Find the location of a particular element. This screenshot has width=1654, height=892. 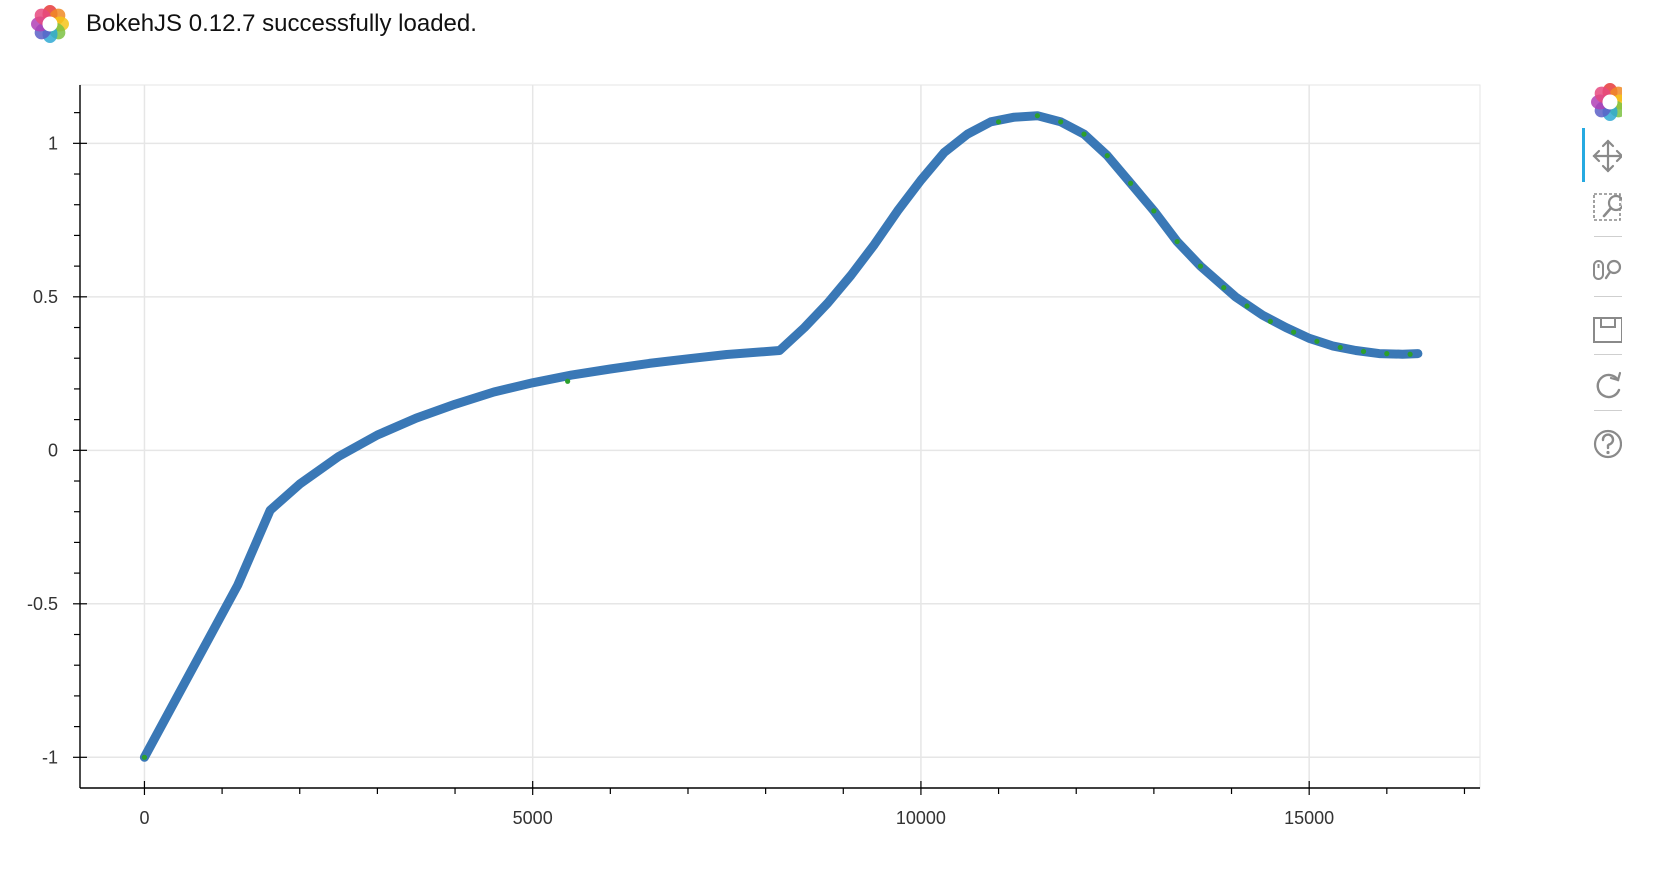

y-tick-label: 0.5 is located at coordinates (45, 297).